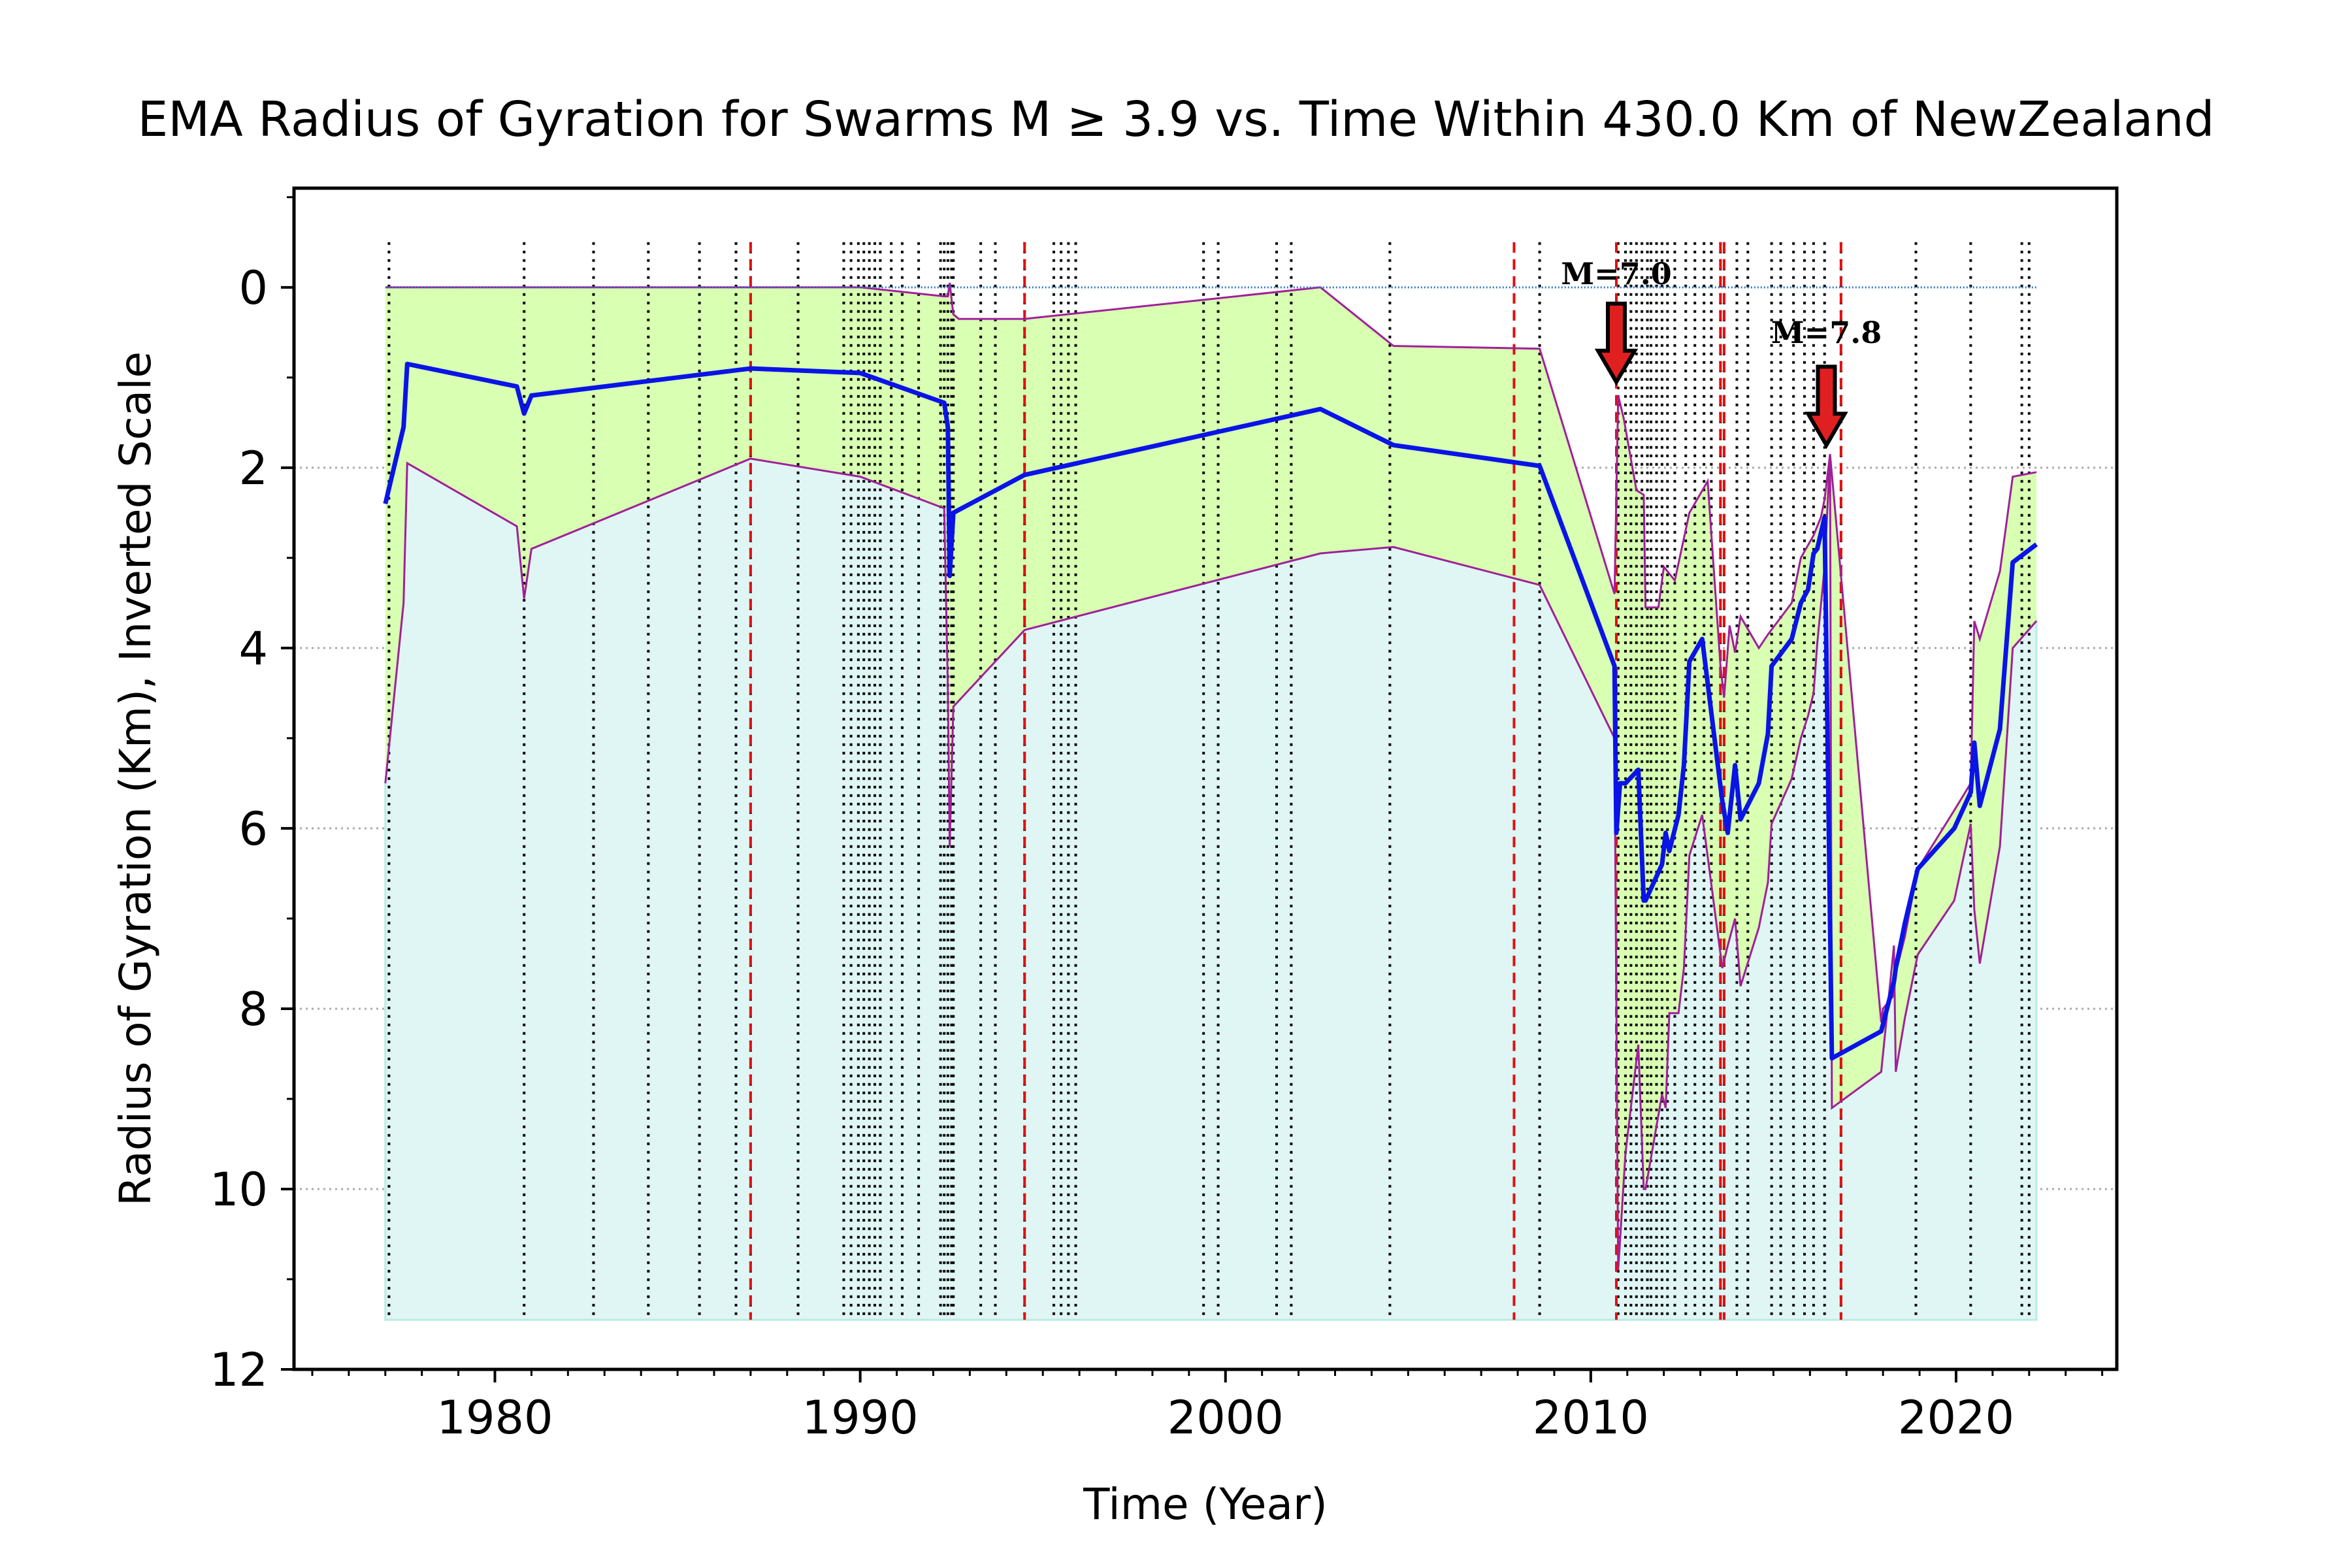  I want to click on x-axis-label: Time (Year), so click(1205, 1504).